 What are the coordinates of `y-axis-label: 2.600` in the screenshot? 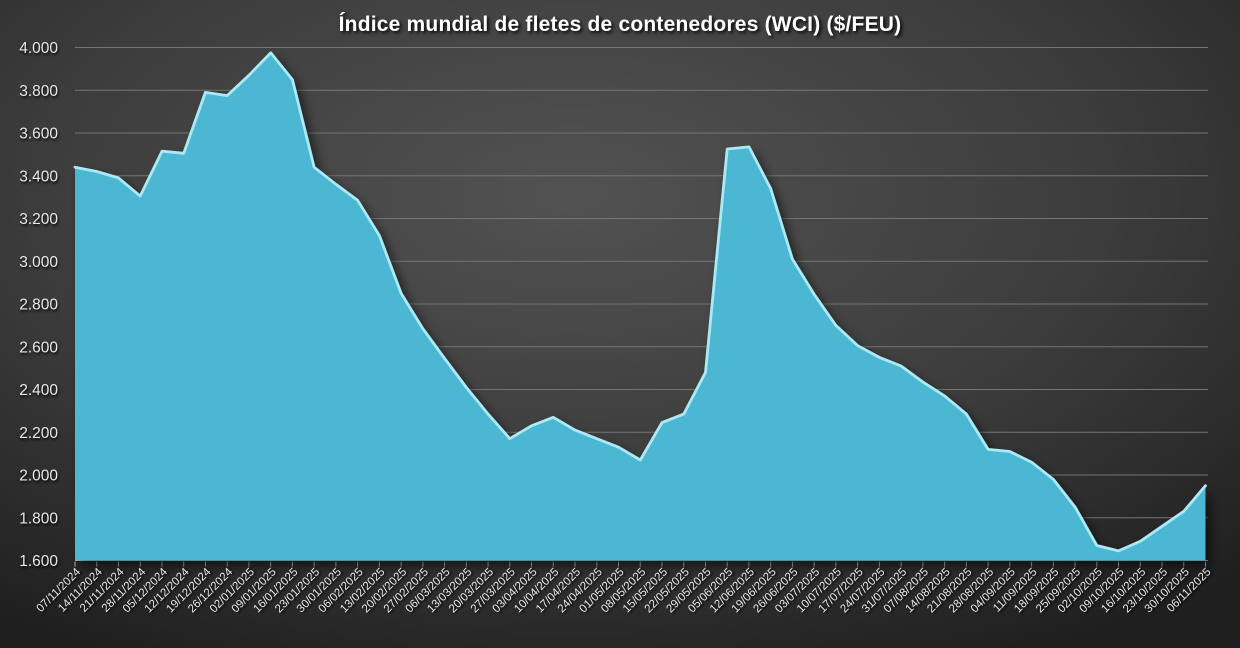 It's located at (38, 347).